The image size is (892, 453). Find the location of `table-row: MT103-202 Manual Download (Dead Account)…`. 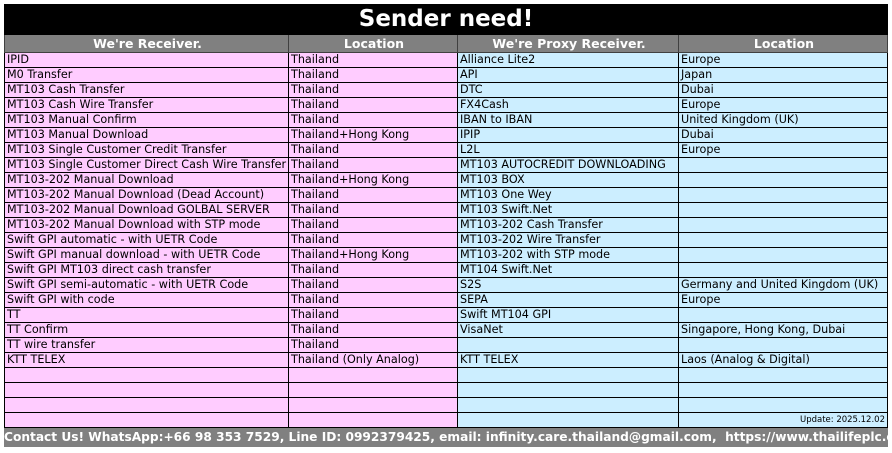

table-row: MT103-202 Manual Download (Dead Account)… is located at coordinates (446, 195).